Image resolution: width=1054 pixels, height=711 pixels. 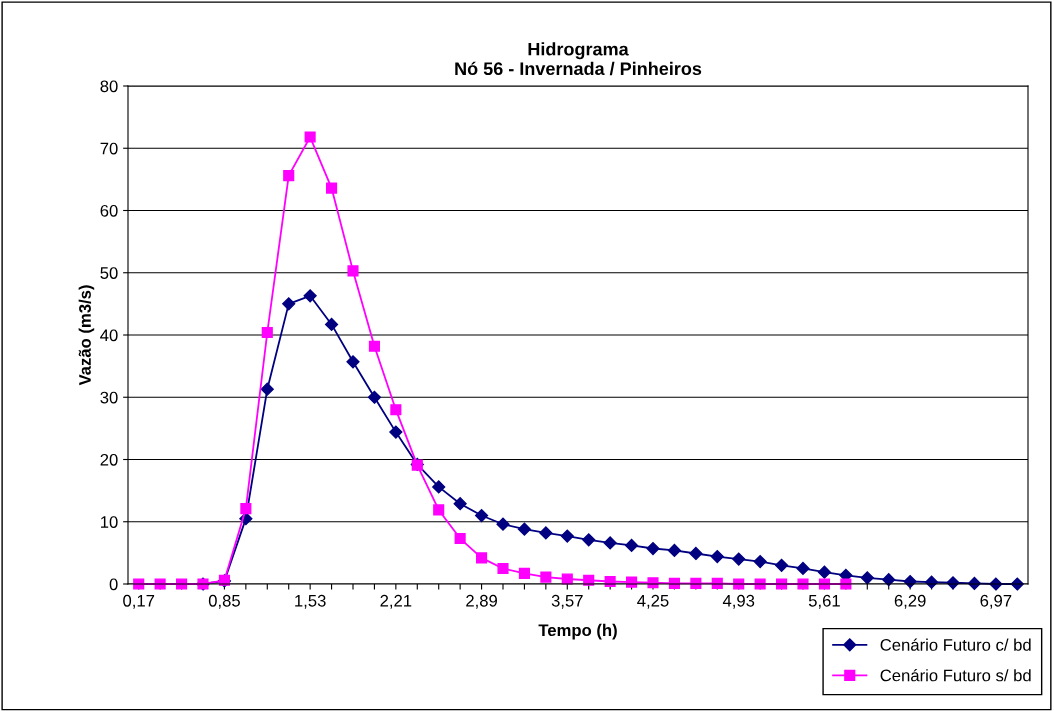 I want to click on x-tick-label: 2,89, so click(x=481, y=601).